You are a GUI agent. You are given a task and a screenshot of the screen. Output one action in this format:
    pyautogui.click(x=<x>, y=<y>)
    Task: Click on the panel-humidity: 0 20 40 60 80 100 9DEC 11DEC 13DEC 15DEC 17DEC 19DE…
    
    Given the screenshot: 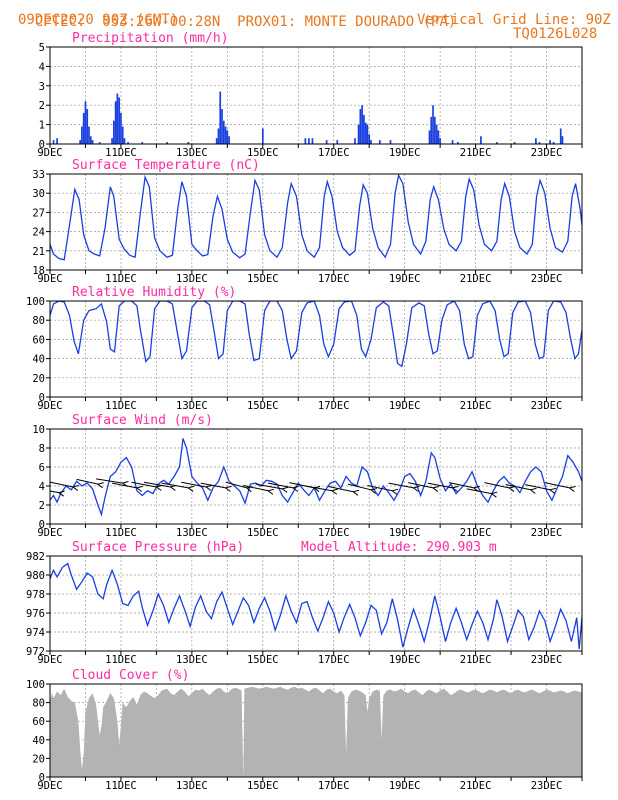 What is the action you would take?
    pyautogui.click(x=304, y=348)
    